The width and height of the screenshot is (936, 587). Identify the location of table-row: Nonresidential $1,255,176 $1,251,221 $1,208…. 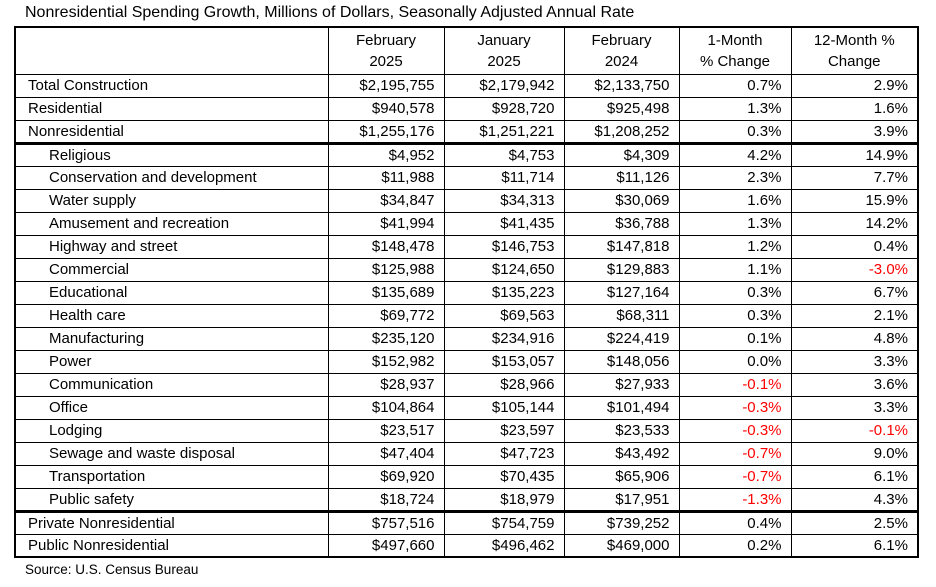
(466, 132).